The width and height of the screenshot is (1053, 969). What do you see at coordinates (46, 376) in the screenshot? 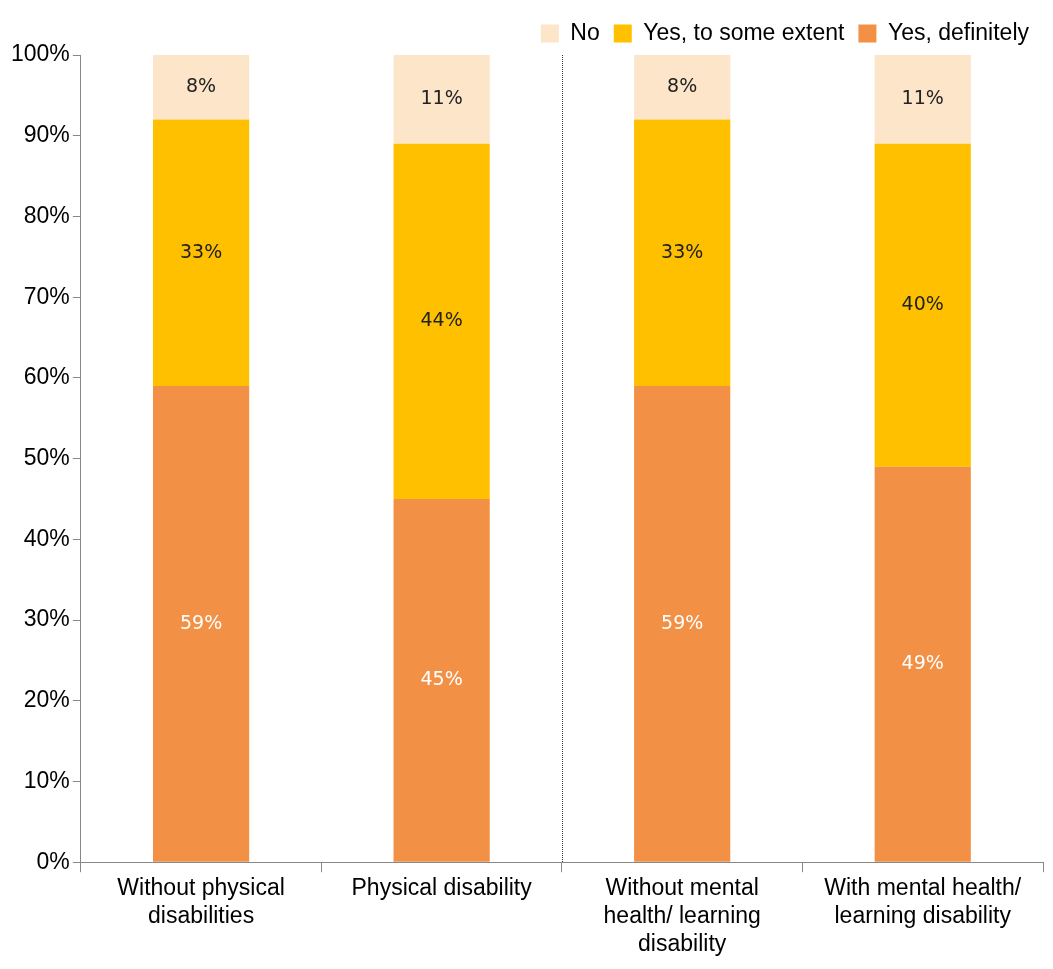
I see `y-tick-label: 60%` at bounding box center [46, 376].